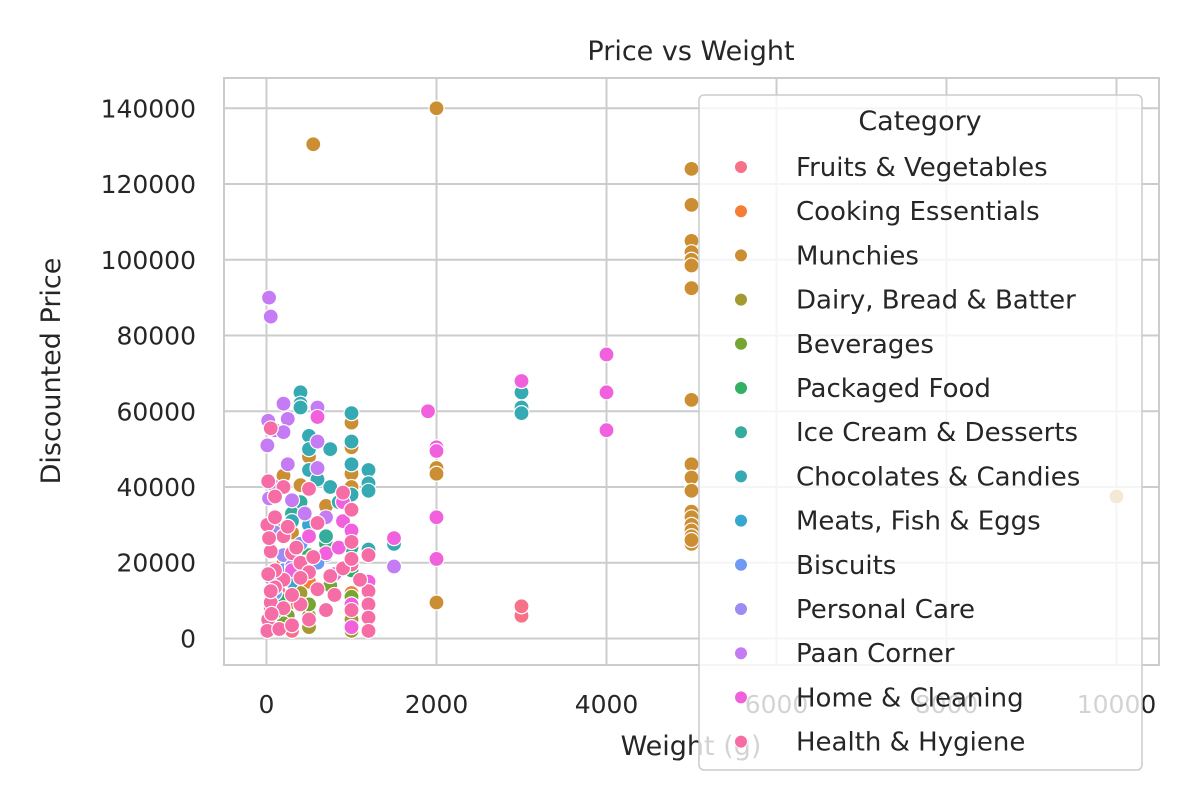  What do you see at coordinates (937, 433) in the screenshot?
I see `legend-entry-label: Ice Cream & Desserts` at bounding box center [937, 433].